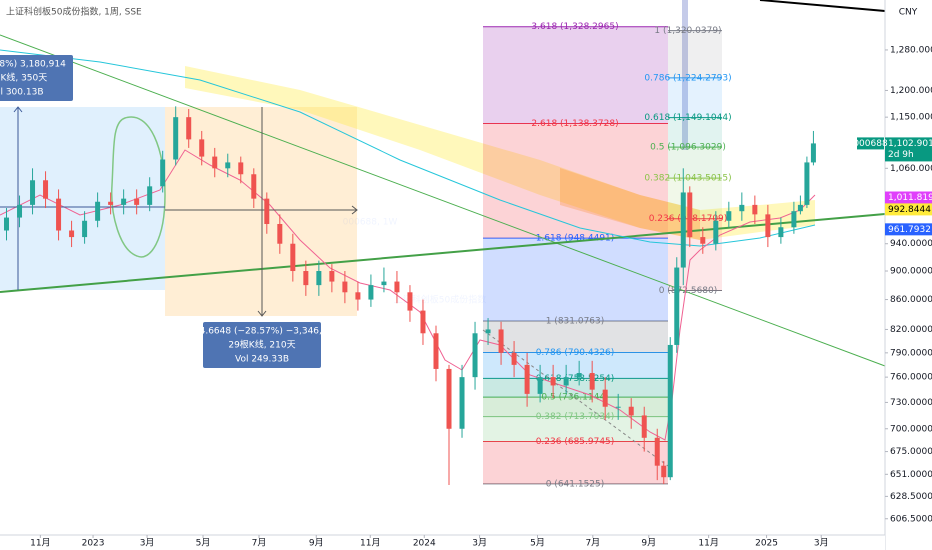  What do you see at coordinates (911, 330) in the screenshot?
I see `y-tick-label: 820.0000` at bounding box center [911, 330].